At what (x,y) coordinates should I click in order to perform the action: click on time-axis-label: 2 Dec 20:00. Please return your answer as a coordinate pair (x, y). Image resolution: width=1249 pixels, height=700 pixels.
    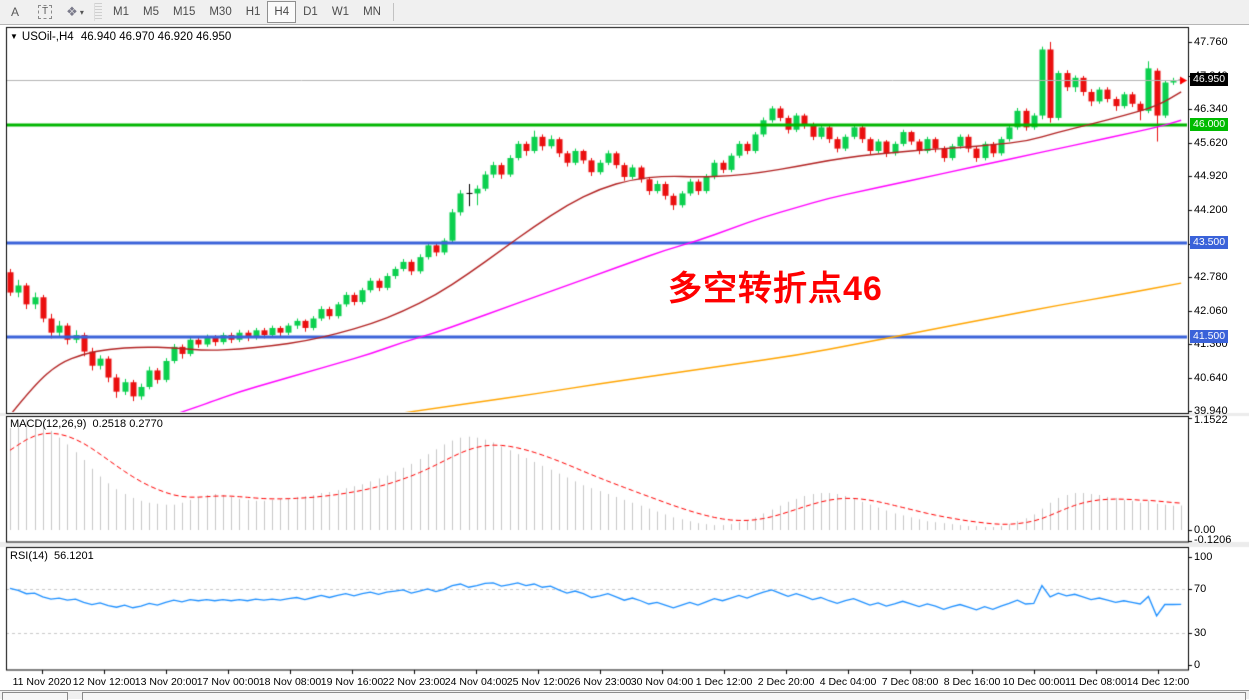
    Looking at the image, I should click on (786, 682).